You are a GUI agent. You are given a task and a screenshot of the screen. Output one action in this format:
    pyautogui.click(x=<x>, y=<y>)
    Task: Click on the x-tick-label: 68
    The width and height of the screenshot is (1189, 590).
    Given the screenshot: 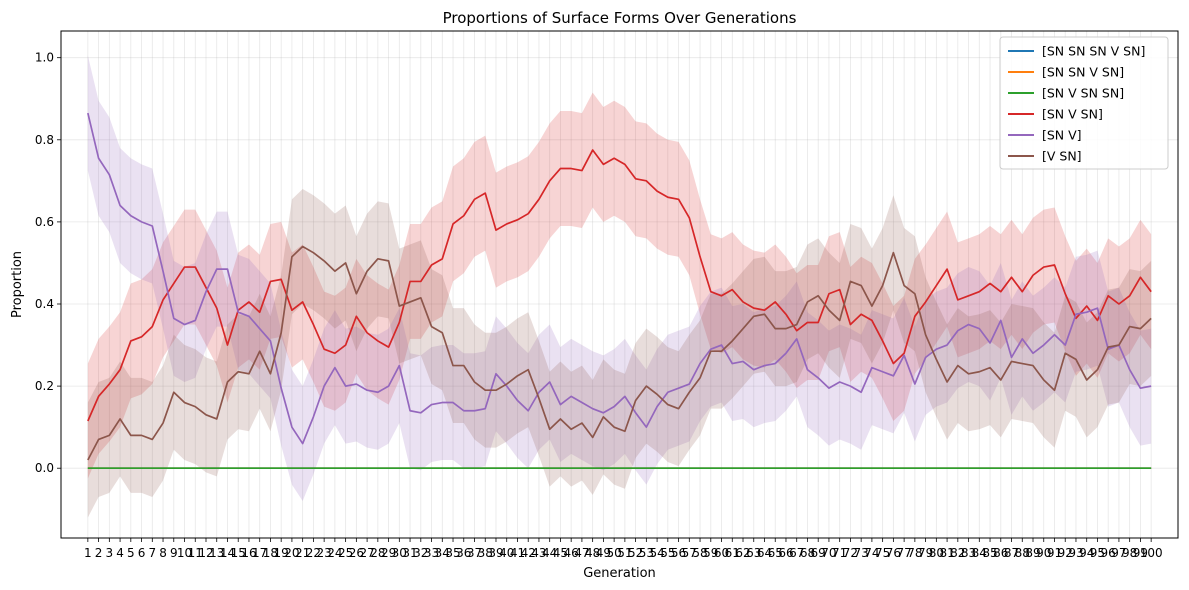 What is the action you would take?
    pyautogui.click(x=807, y=553)
    